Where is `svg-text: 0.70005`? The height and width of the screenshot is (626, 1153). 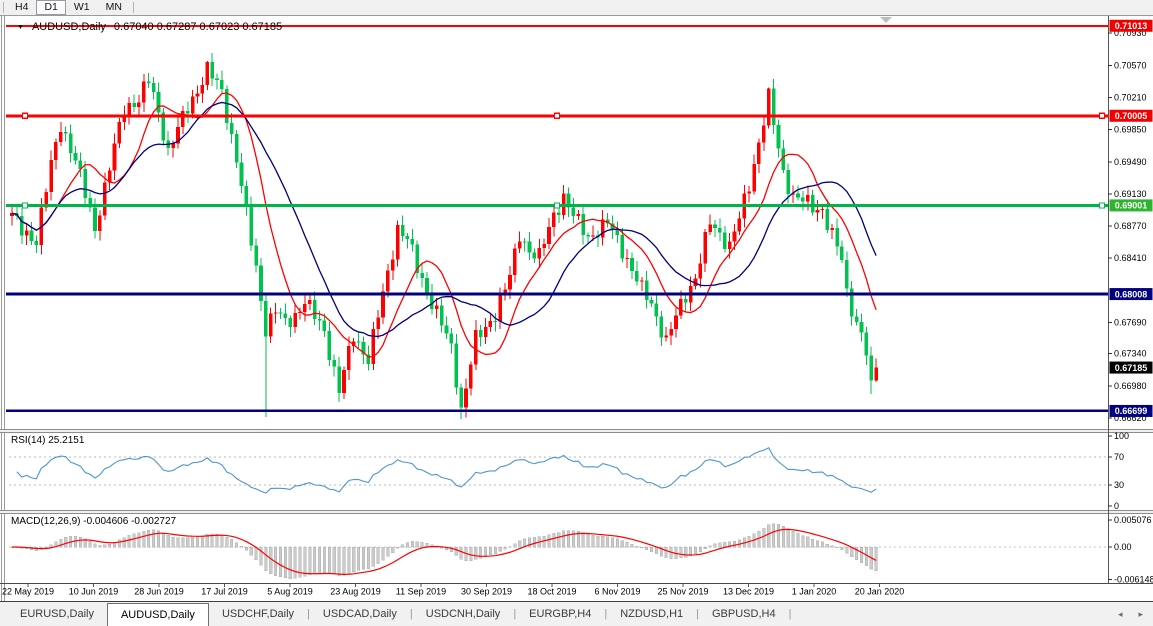 svg-text: 0.70005 is located at coordinates (1131, 116).